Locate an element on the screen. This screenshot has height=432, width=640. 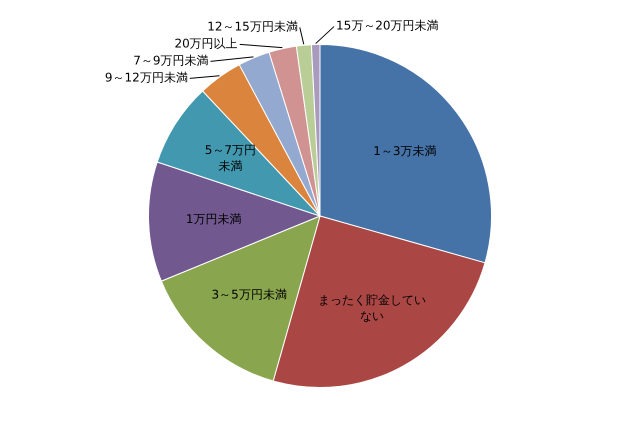
slice-label: 7～9万円未満 is located at coordinates (170, 60).